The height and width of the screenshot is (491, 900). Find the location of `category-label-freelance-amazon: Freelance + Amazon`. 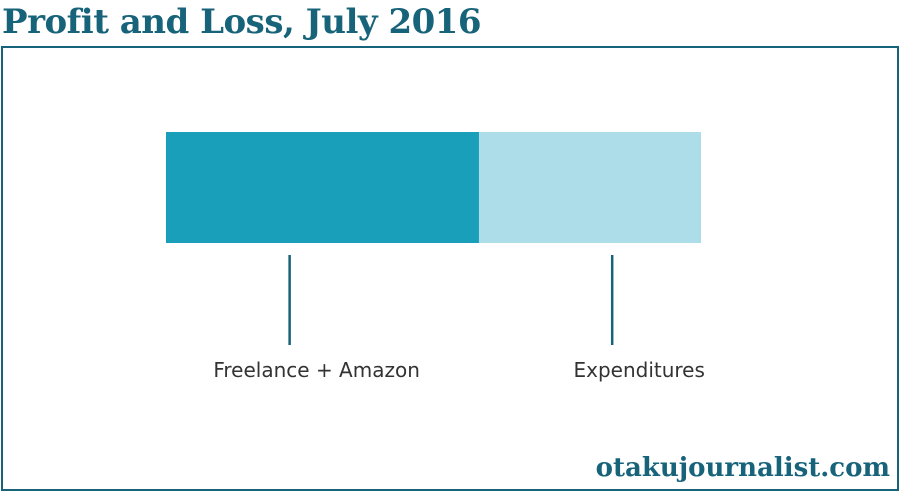

category-label-freelance-amazon: Freelance + Amazon is located at coordinates (316, 370).